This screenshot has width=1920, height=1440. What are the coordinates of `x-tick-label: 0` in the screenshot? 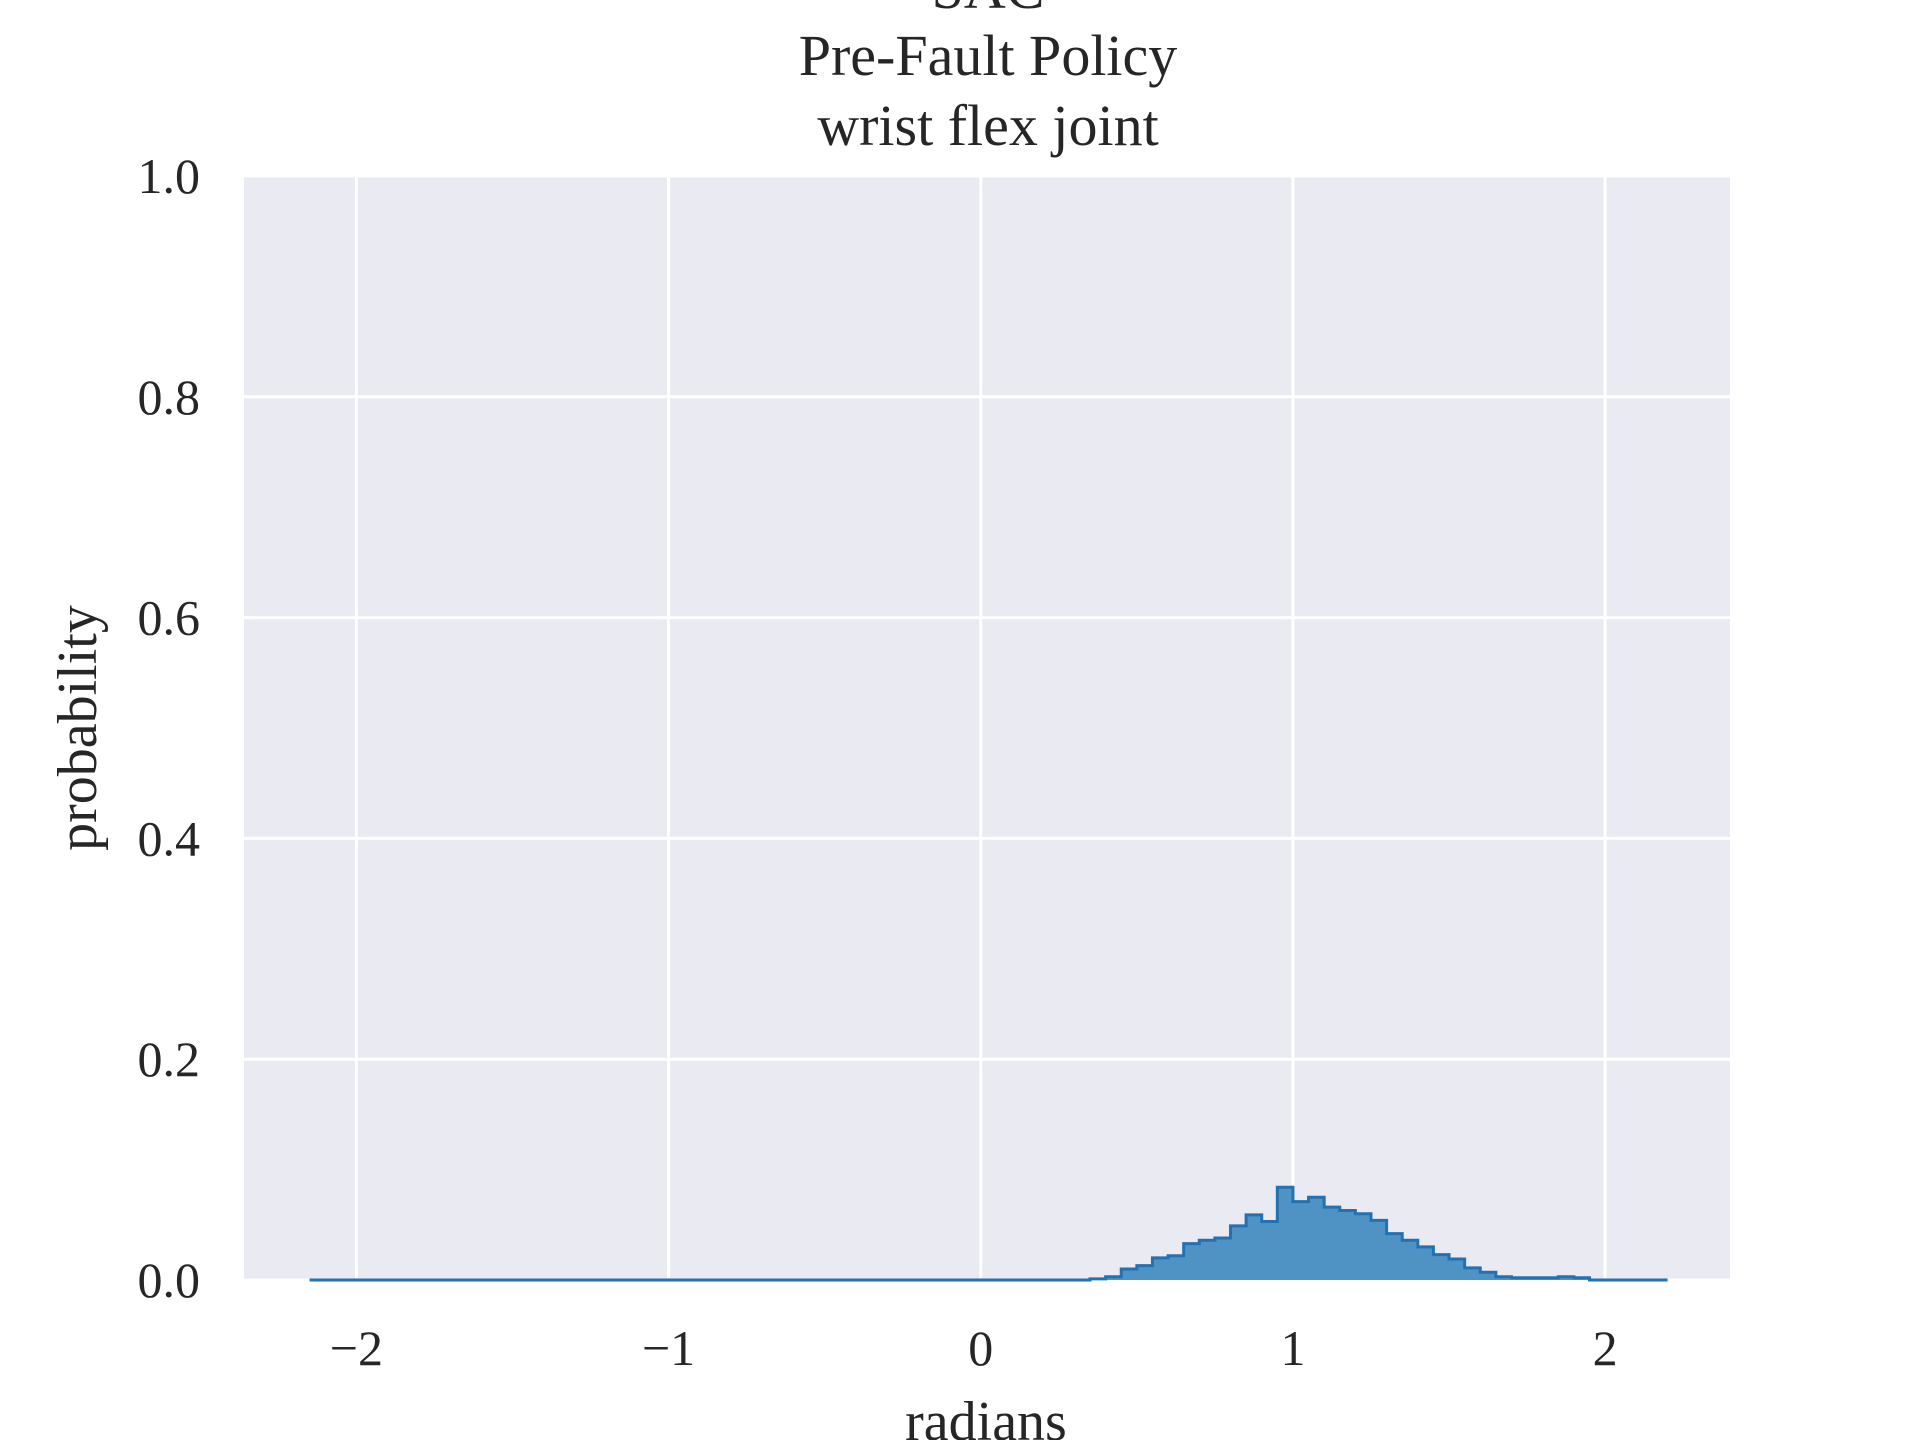 It's located at (980, 1348).